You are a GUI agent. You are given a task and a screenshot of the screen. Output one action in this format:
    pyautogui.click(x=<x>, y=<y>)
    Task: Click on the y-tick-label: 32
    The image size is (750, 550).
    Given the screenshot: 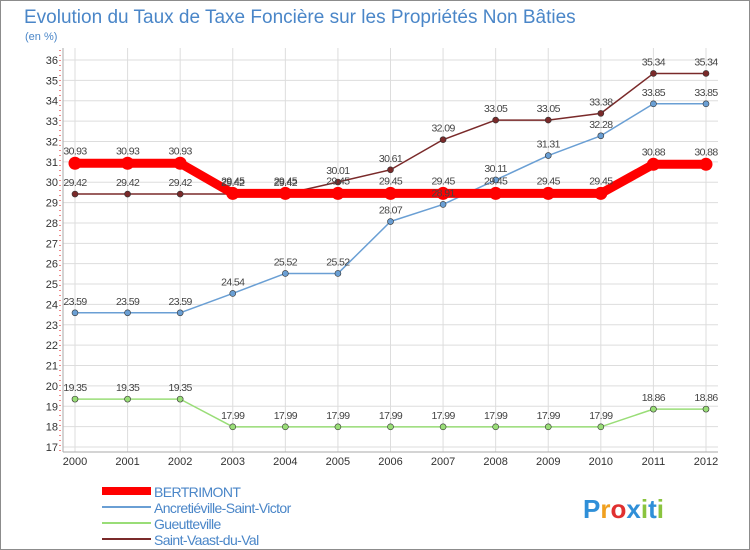 What is the action you would take?
    pyautogui.click(x=52, y=142)
    